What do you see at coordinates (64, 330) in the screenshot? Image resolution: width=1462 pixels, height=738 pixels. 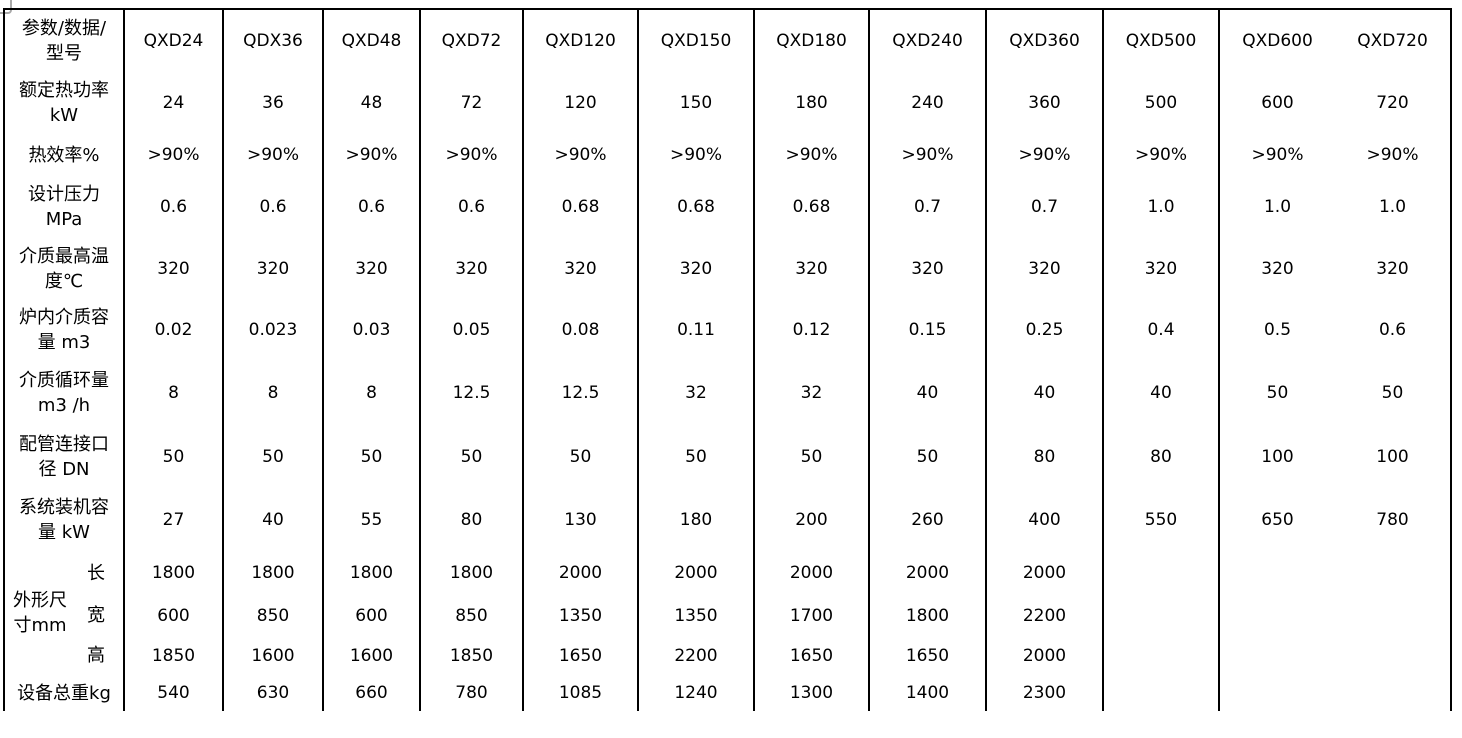 I see `row-label: 炉内介质容量 m3` at bounding box center [64, 330].